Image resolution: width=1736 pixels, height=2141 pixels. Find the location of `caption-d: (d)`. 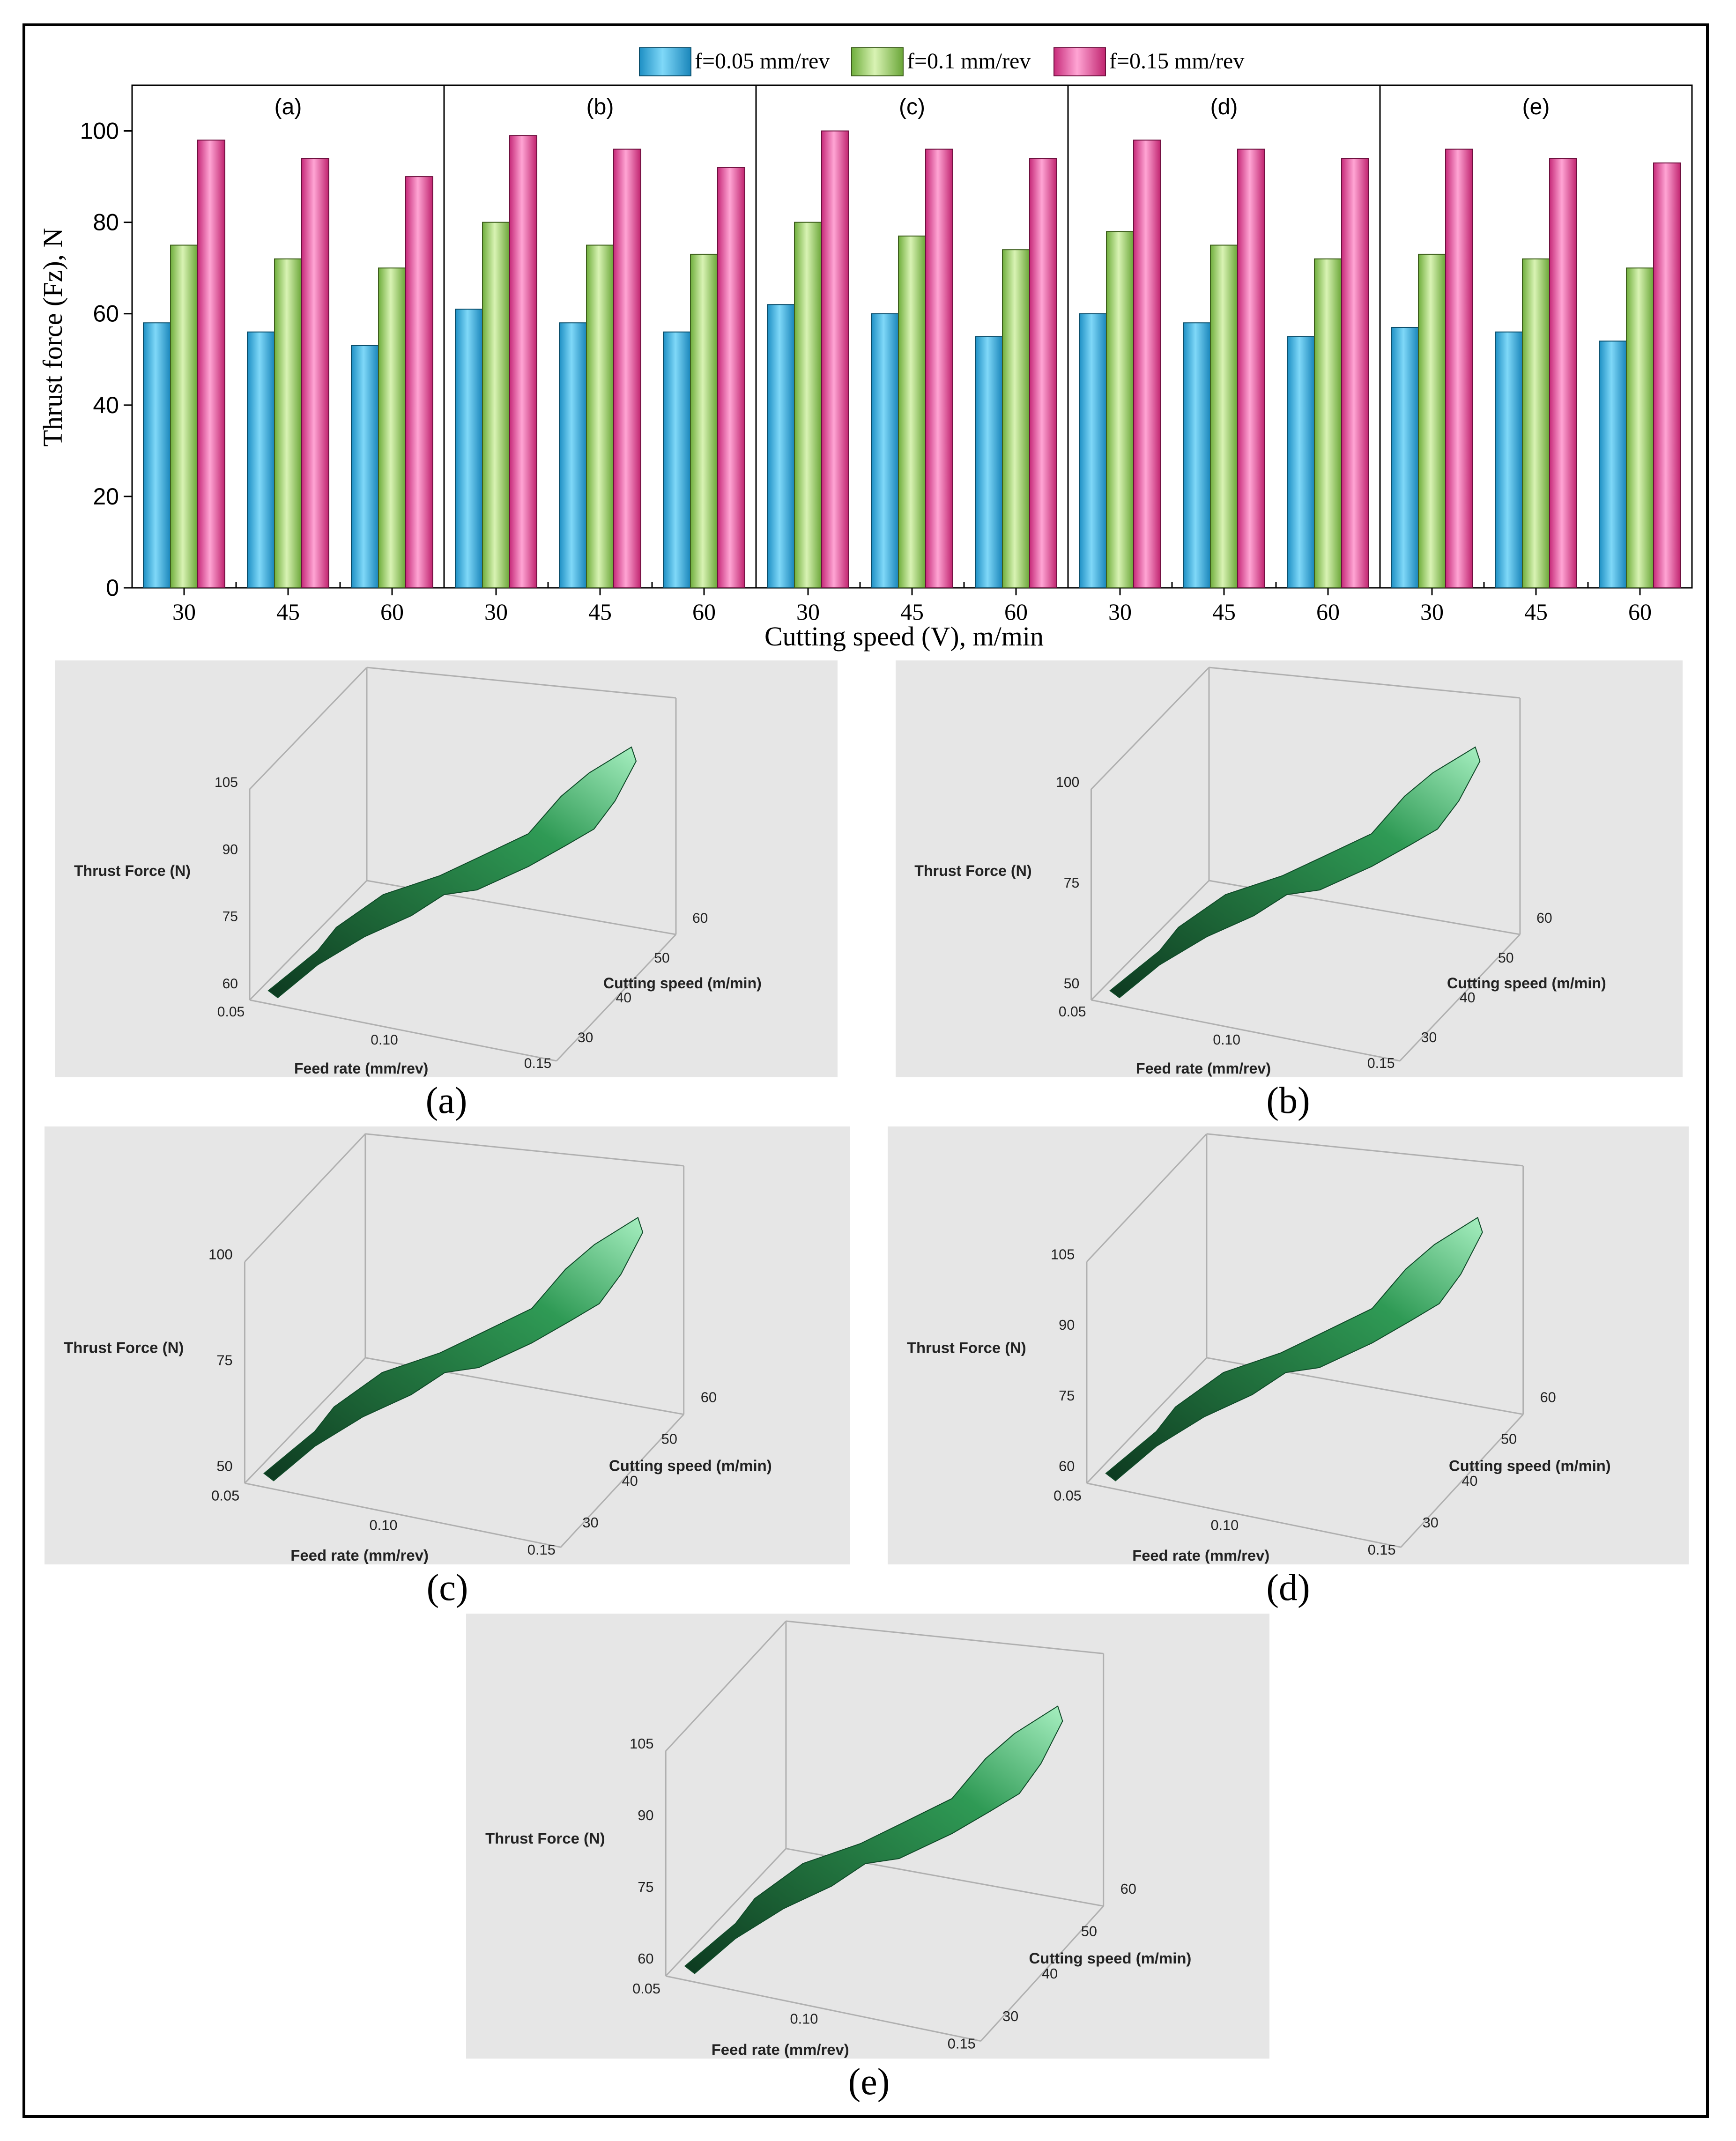

caption-d: (d) is located at coordinates (1288, 1587).